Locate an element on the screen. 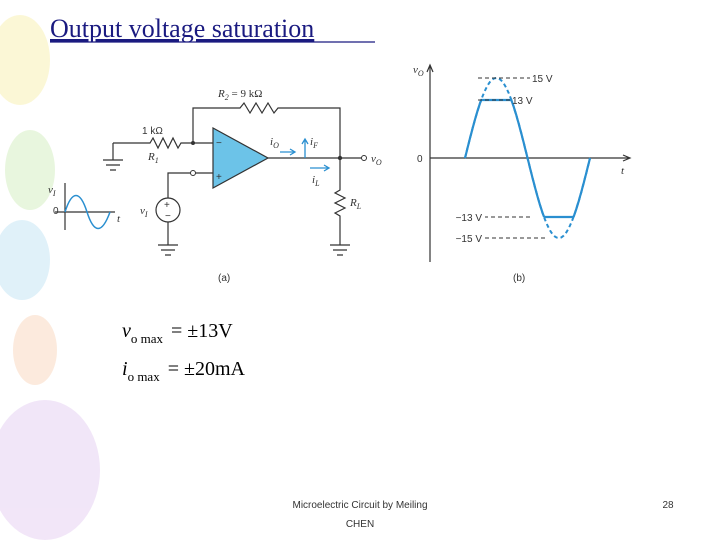 This screenshot has height=540, width=720. level-label: −15 V is located at coordinates (469, 239).